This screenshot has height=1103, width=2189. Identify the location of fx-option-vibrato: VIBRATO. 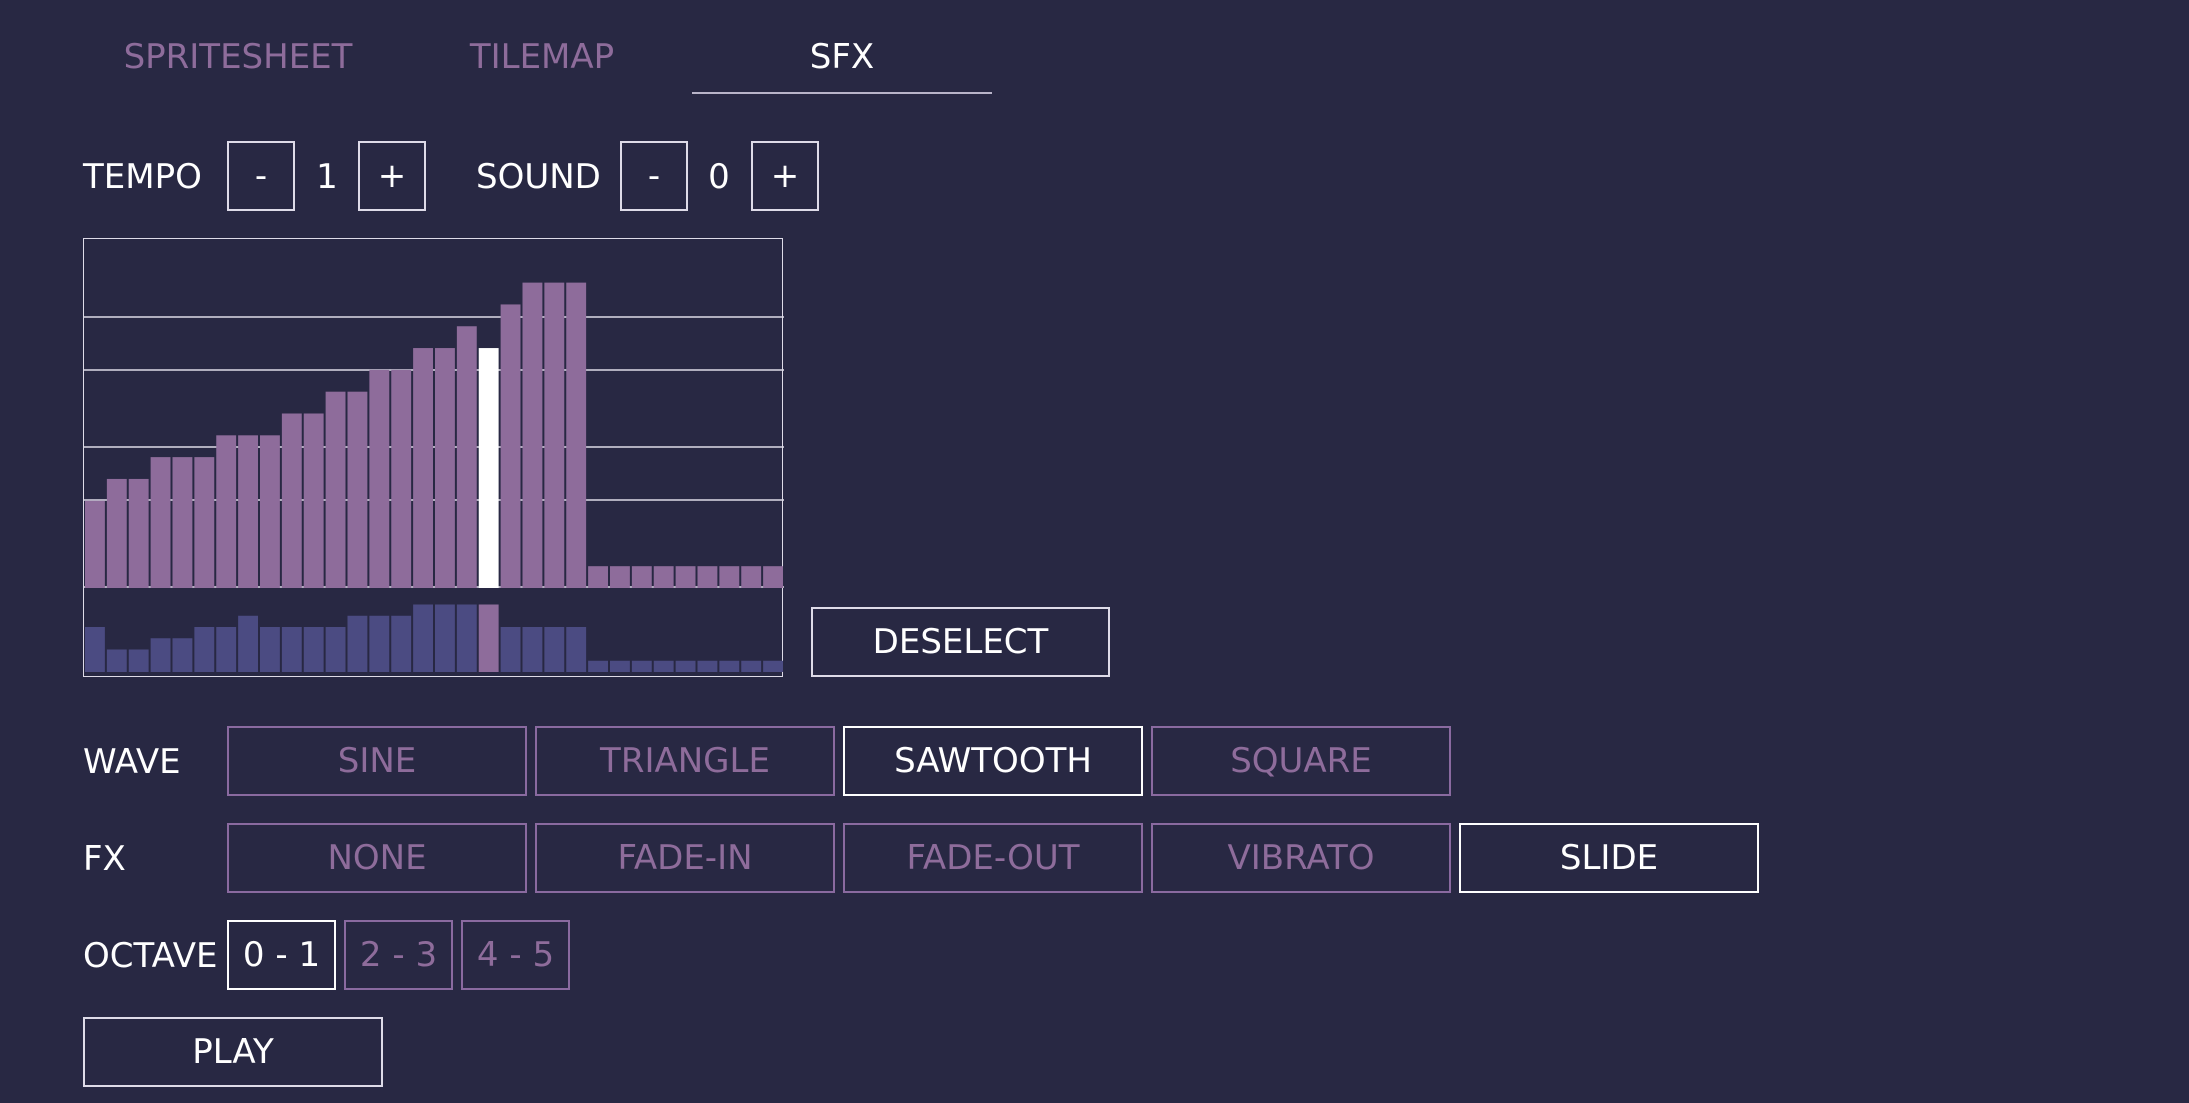
(1301, 858).